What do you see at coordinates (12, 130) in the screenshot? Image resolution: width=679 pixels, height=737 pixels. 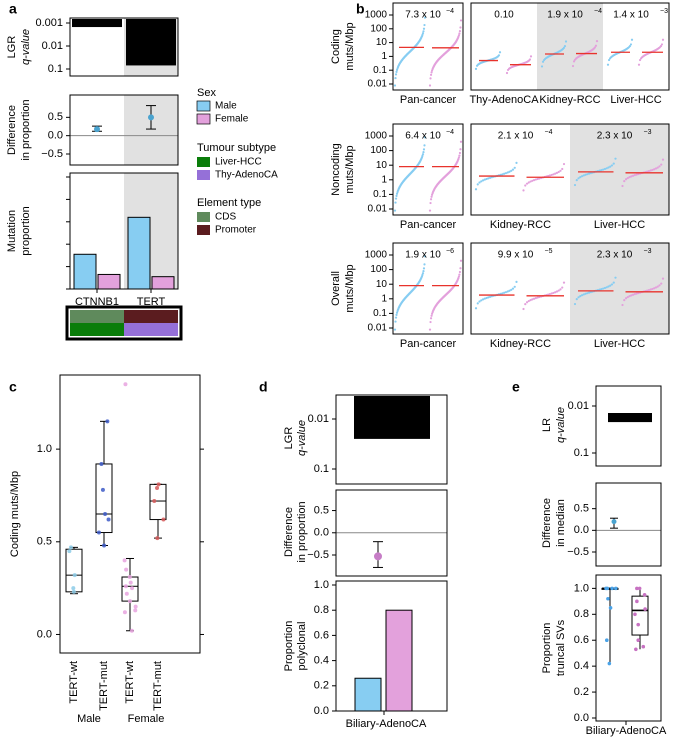 I see `a-diff-label: Difference` at bounding box center [12, 130].